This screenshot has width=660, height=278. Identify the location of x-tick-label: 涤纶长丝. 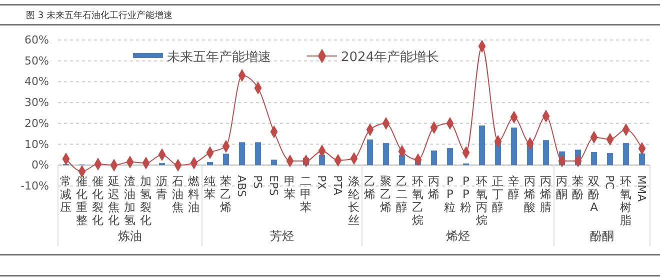
(354, 201).